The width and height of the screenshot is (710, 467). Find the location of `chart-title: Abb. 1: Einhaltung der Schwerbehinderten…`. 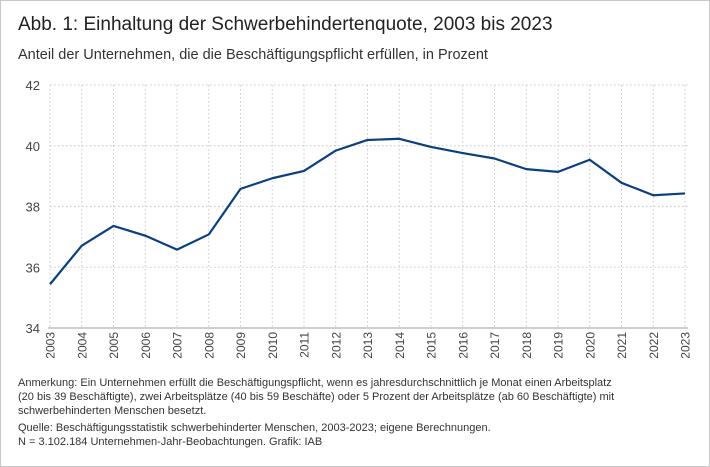

chart-title: Abb. 1: Einhaltung der Schwerbehinderten… is located at coordinates (285, 24).